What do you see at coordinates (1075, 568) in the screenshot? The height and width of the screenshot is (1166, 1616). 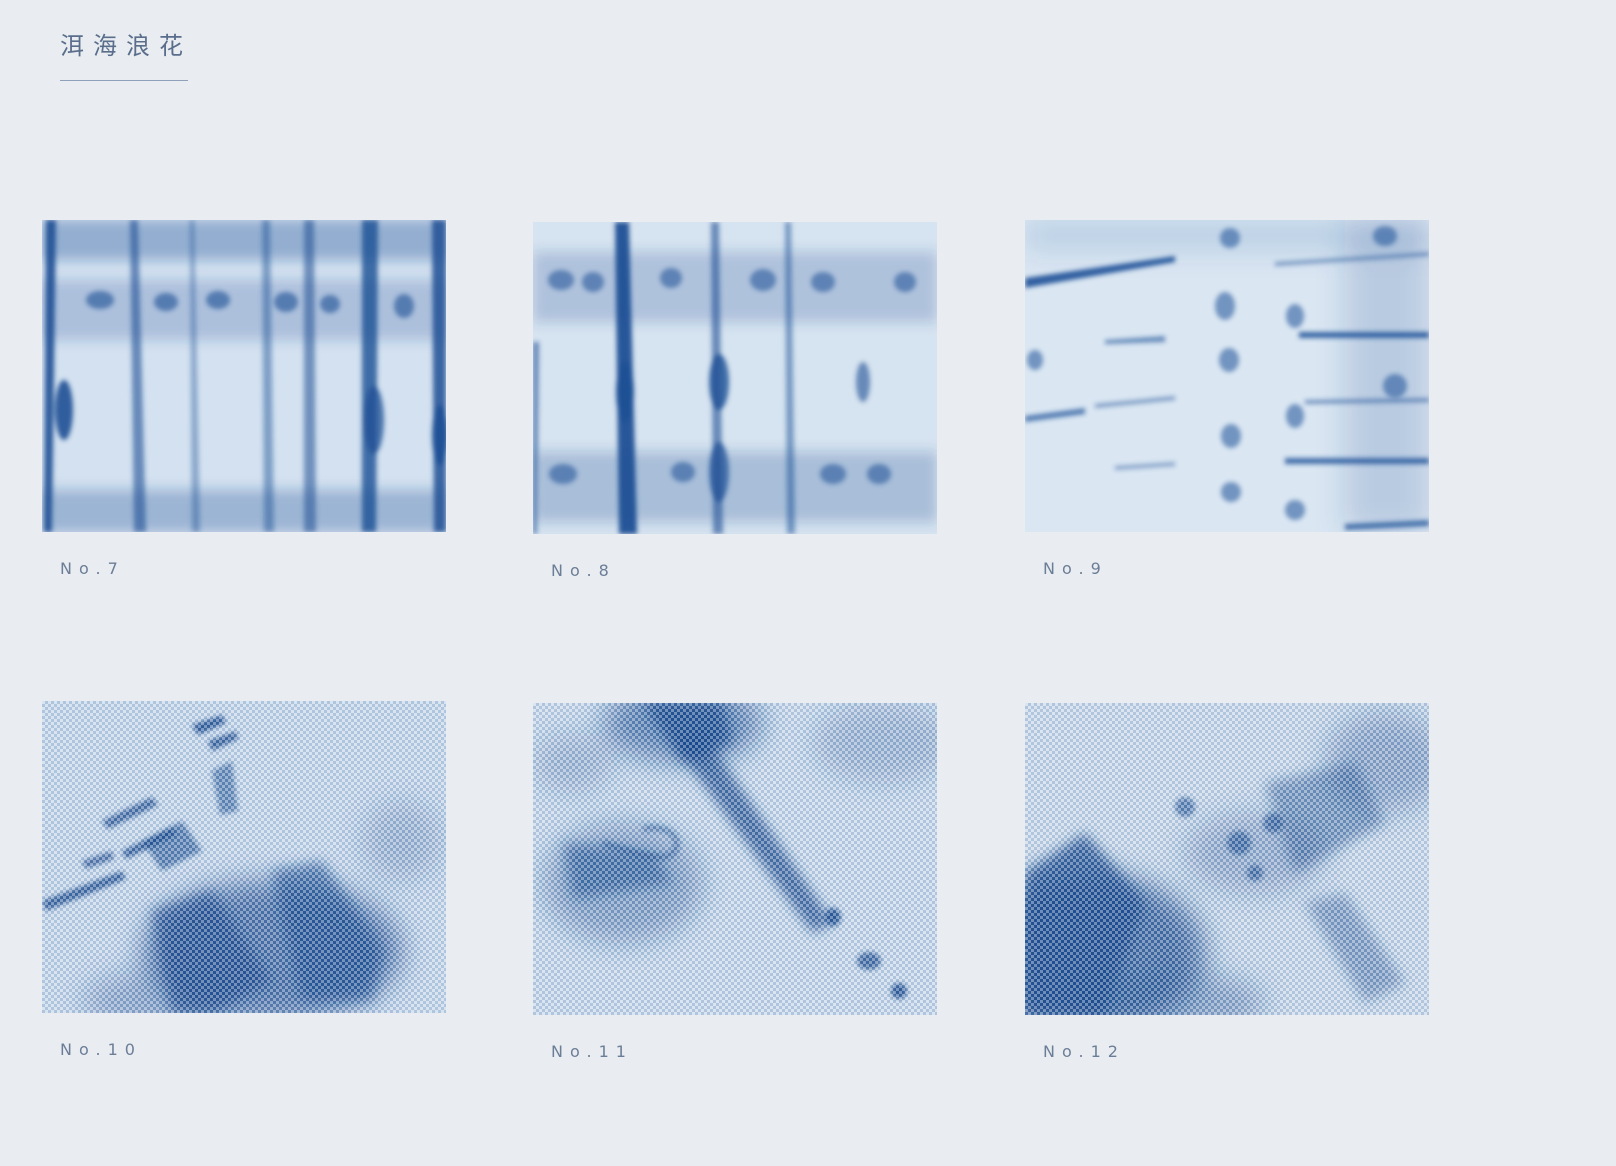 I see `swatch-caption-no9: No.9` at bounding box center [1075, 568].